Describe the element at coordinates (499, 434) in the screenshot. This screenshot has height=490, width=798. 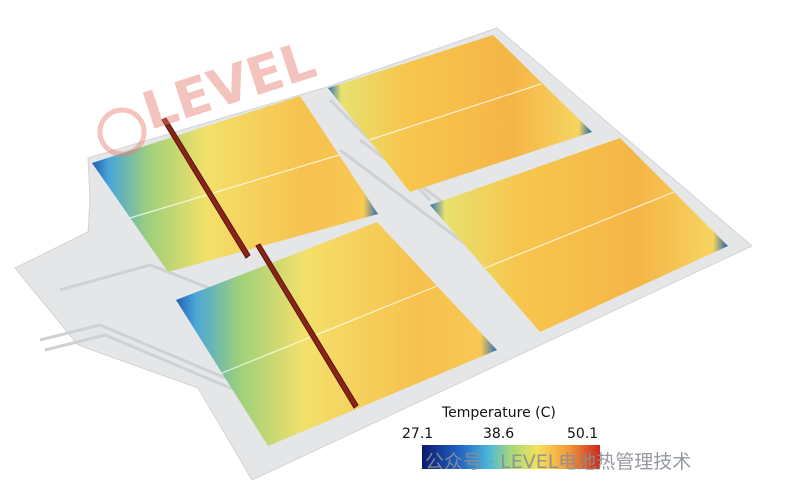
I see `legend-tick: 38.6` at that location.